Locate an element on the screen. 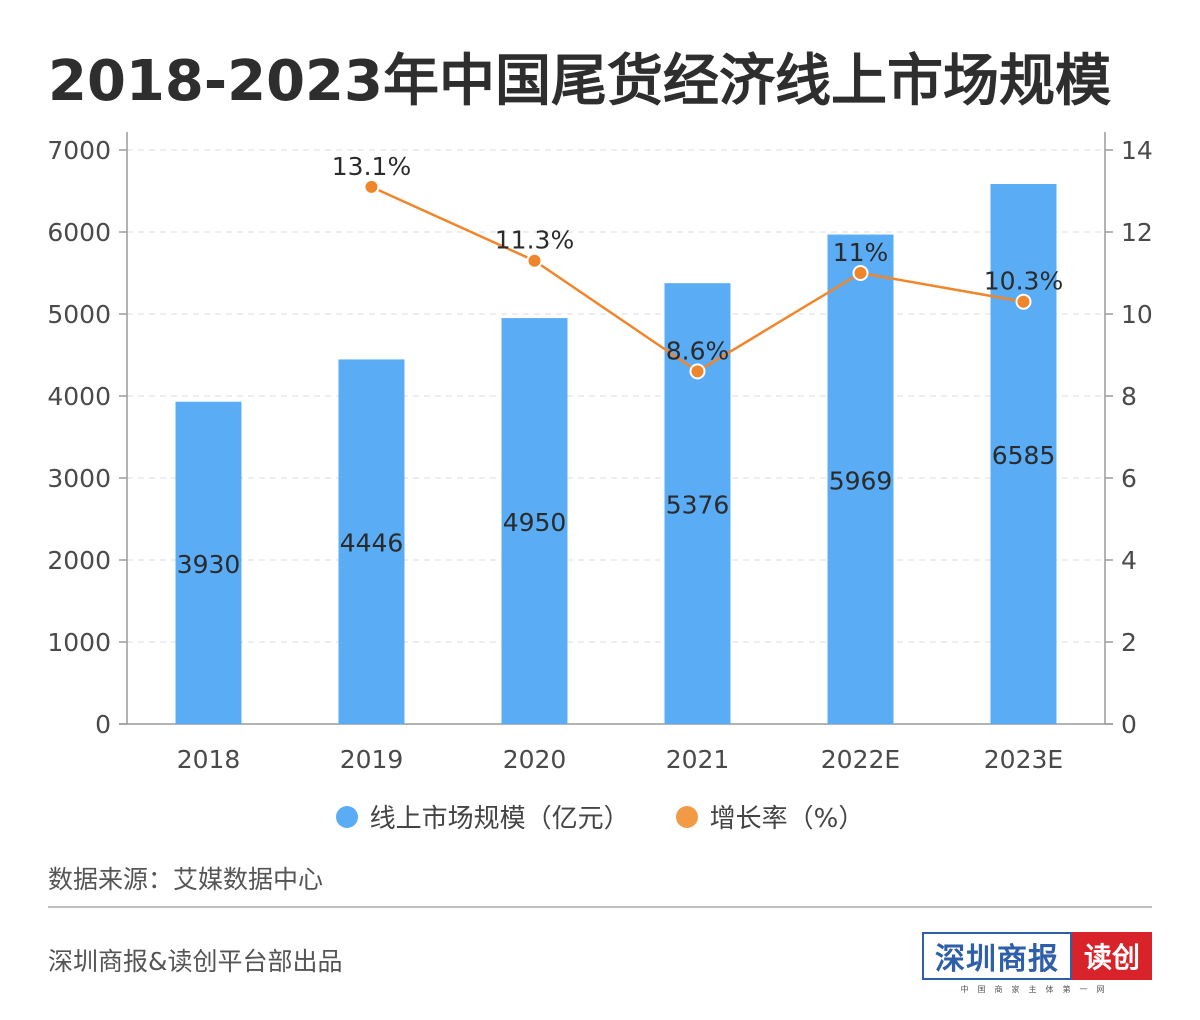 The image size is (1200, 1020). logo-left-text: 深圳商报 is located at coordinates (997, 956).